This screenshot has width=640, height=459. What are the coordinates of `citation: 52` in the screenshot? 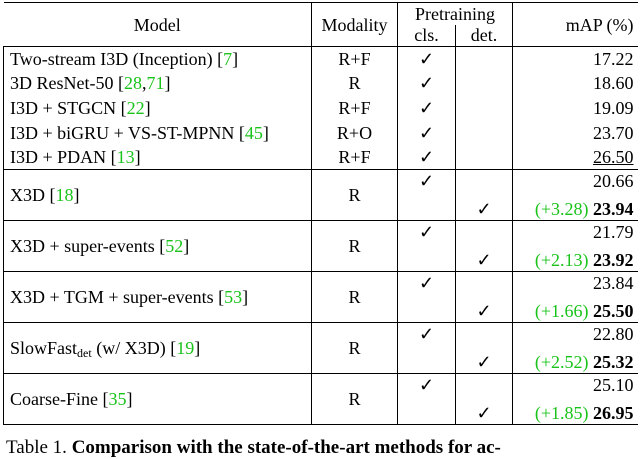 It's located at (174, 245).